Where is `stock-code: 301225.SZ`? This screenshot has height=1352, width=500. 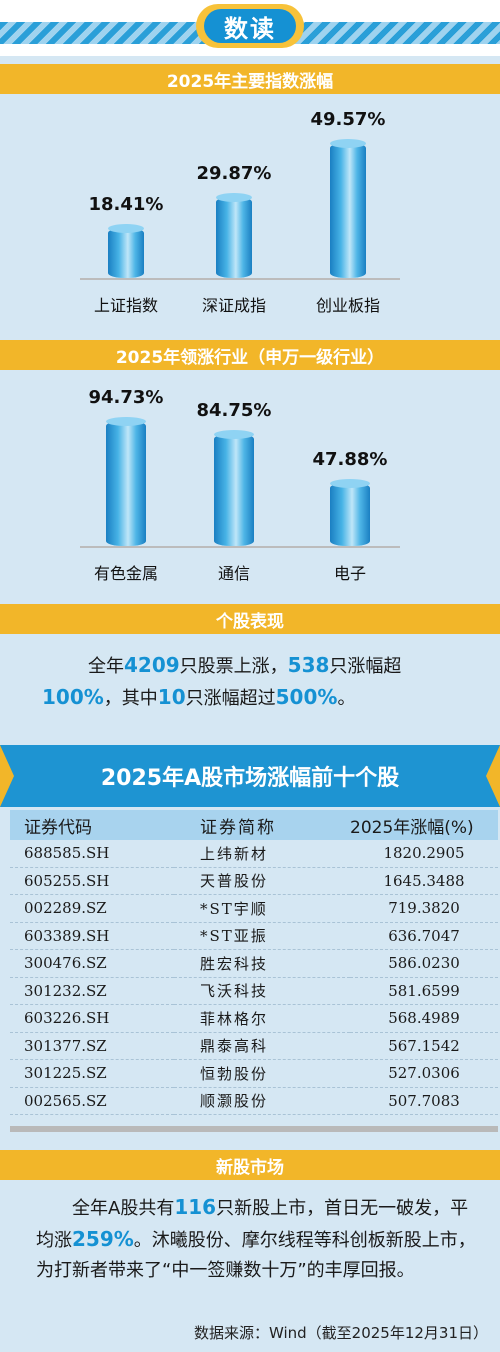
stock-code: 301225.SZ is located at coordinates (92, 1073).